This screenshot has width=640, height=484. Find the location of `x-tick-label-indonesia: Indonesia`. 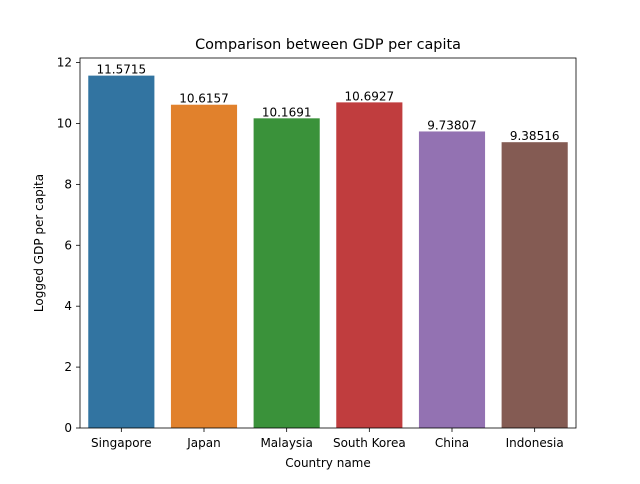

x-tick-label-indonesia: Indonesia is located at coordinates (535, 443).